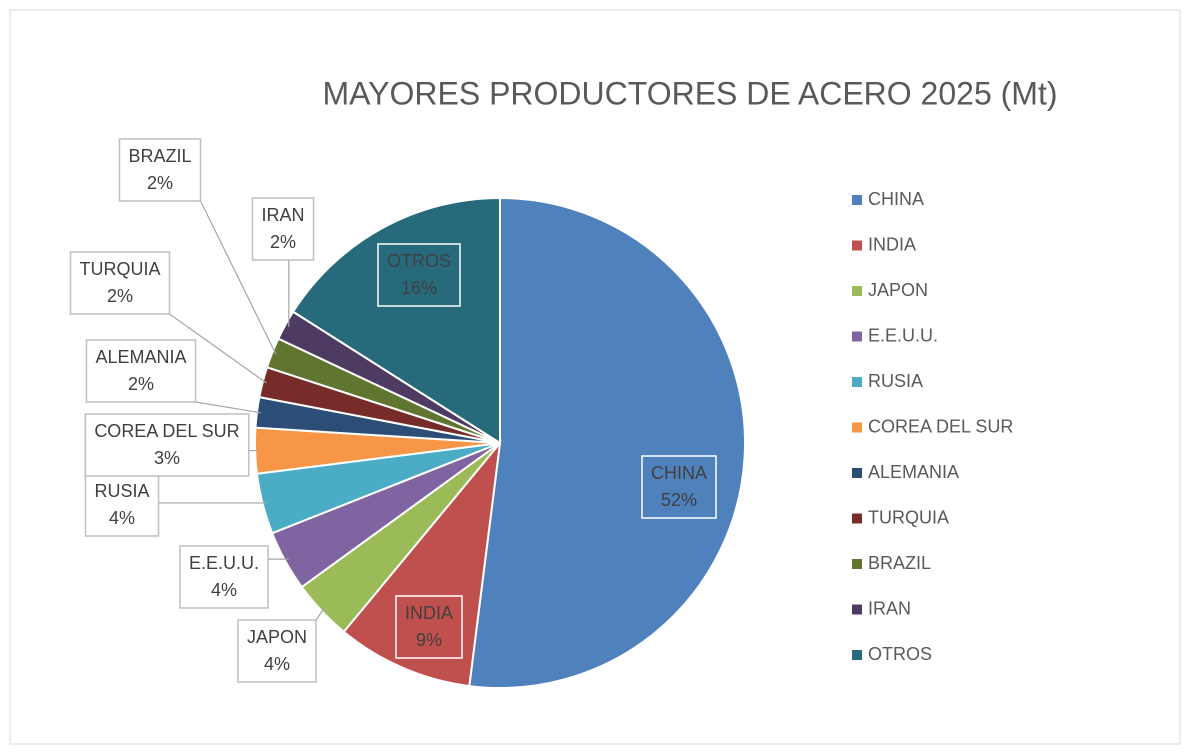  I want to click on data-label: CHINA 52%, so click(679, 487).